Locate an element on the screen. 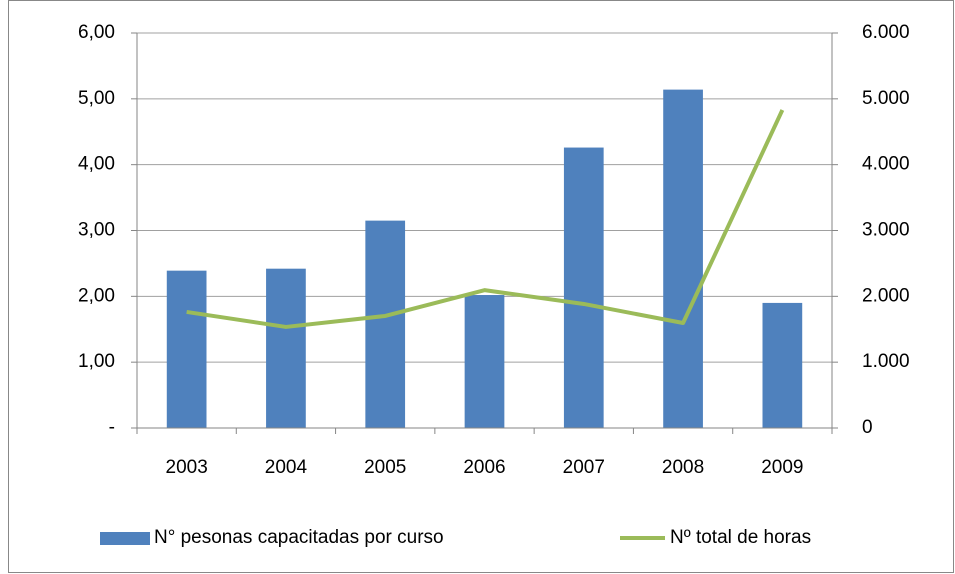 This screenshot has width=955, height=574. y-tick-label: - is located at coordinates (112, 427).